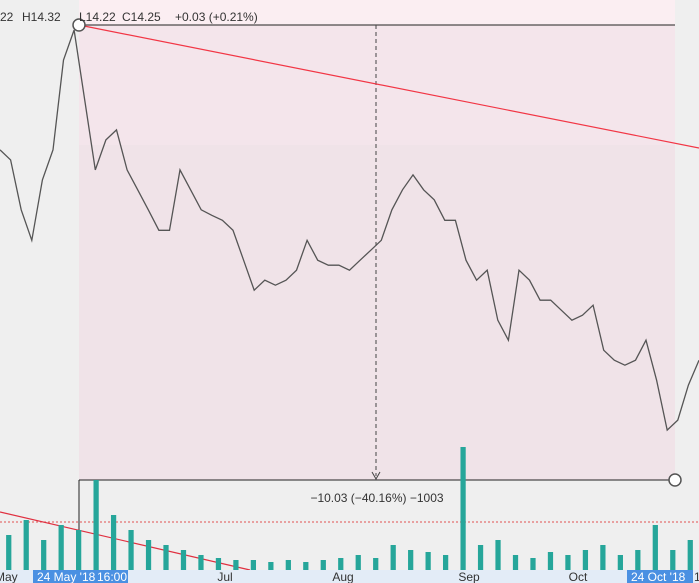 The height and width of the screenshot is (583, 699). I want to click on measure-label: −10.03 (−40.16%) −1003, so click(376, 498).